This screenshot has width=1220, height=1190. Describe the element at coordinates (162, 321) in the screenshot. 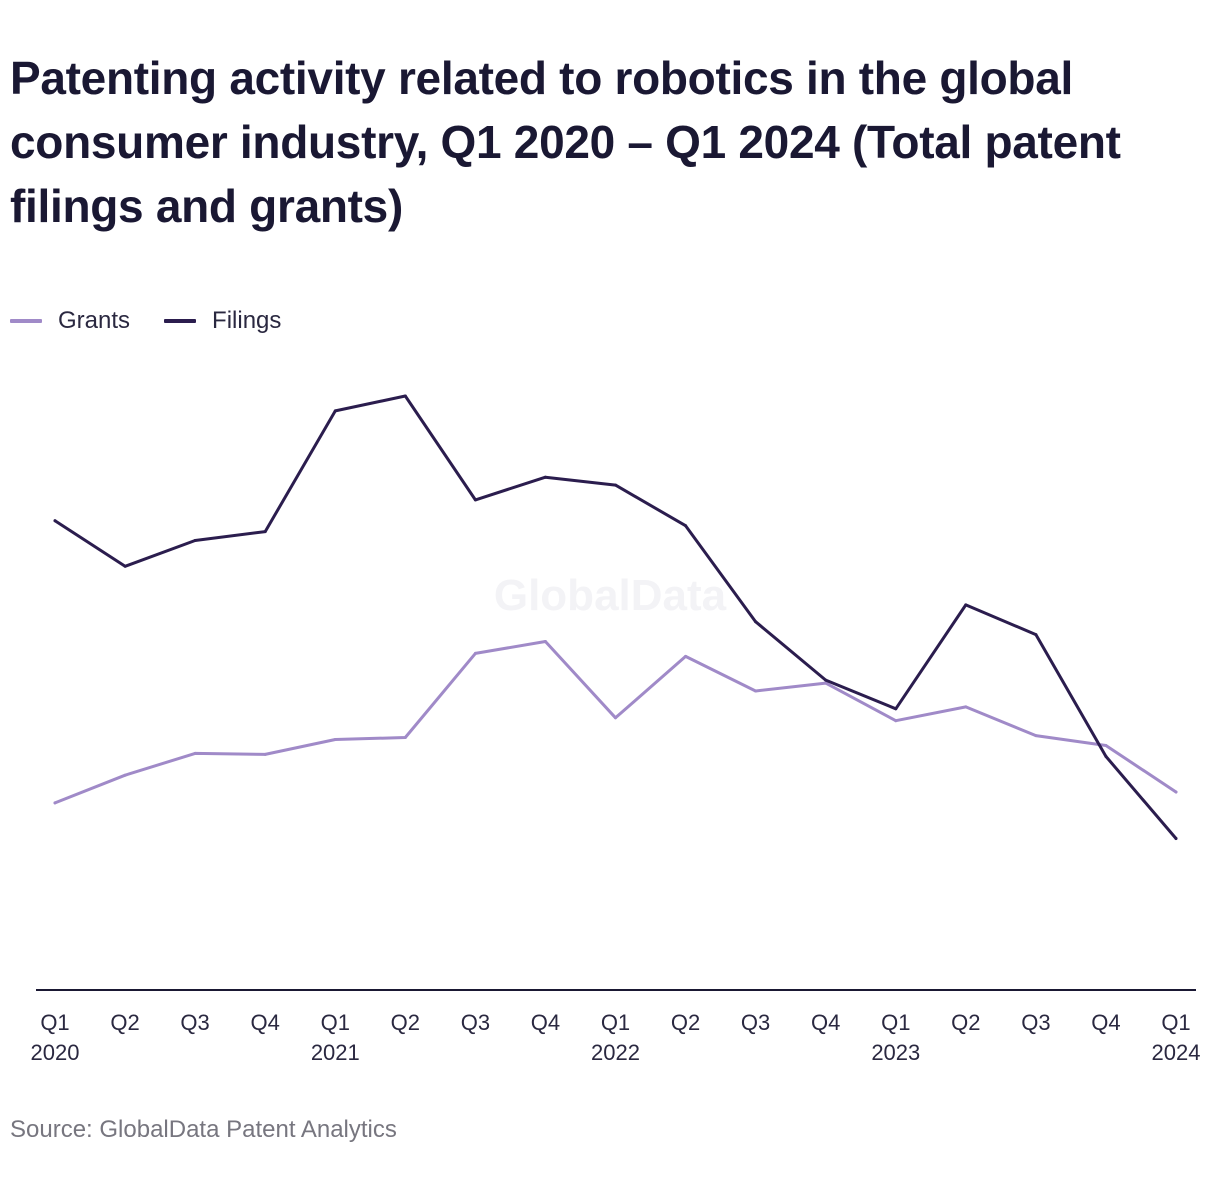

I see `legend: Grants Filings` at that location.